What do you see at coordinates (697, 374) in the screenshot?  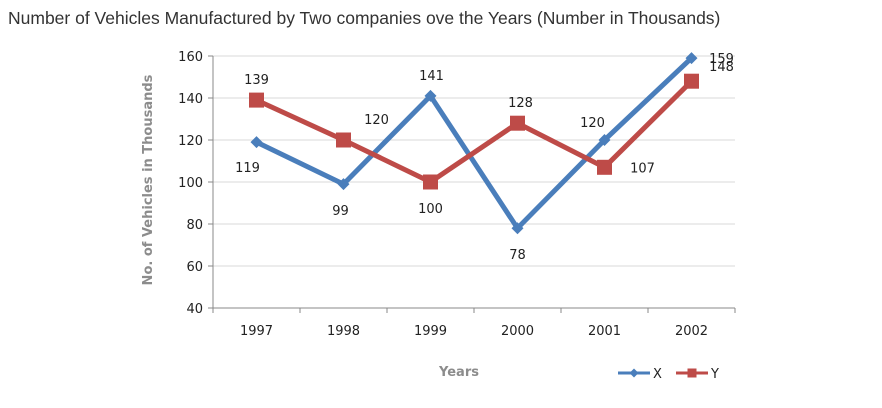 I see `legend-item-y: Y` at bounding box center [697, 374].